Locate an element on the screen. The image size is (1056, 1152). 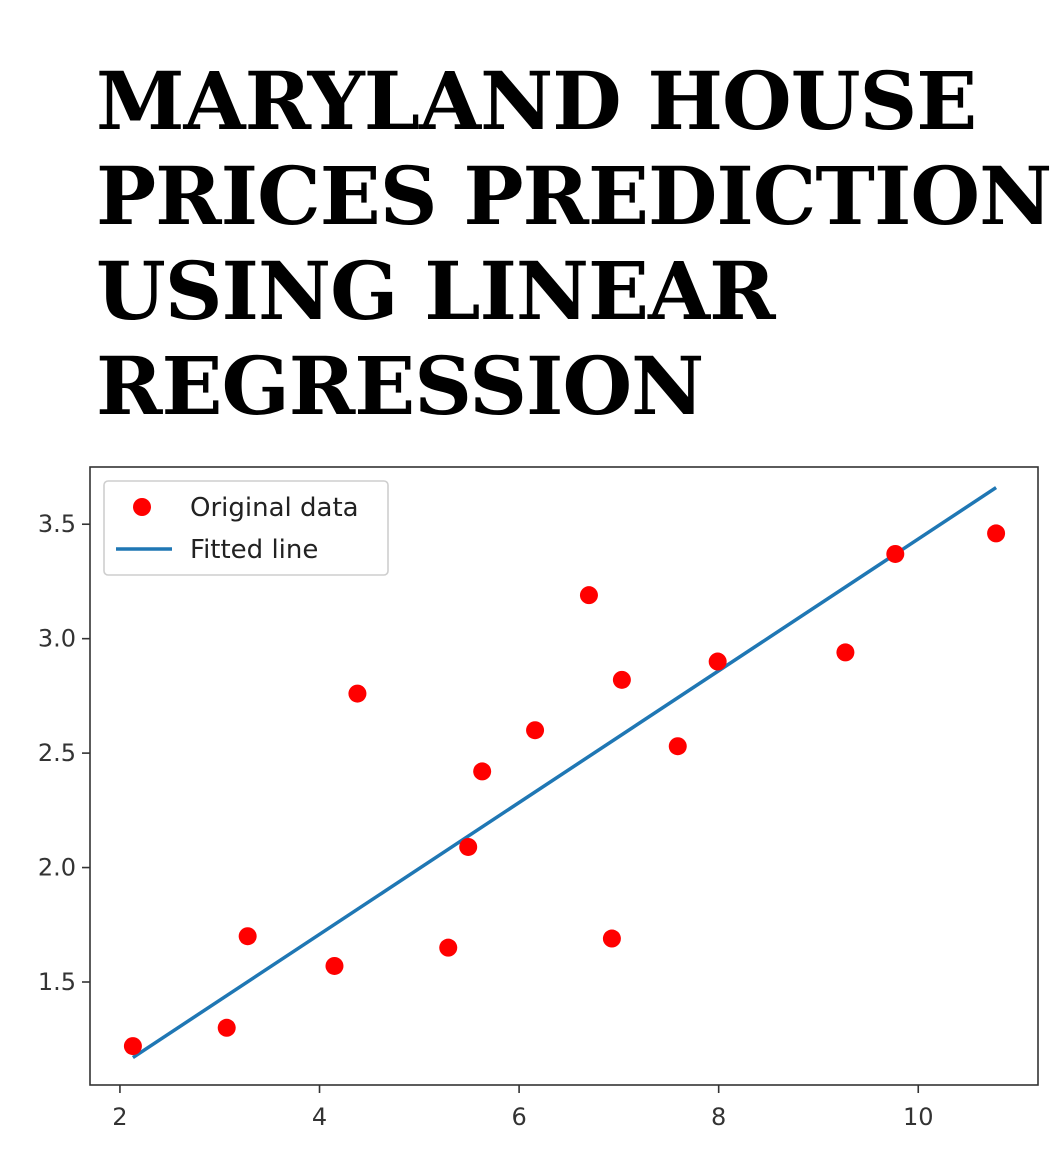
x-tick-label: 2 is located at coordinates (119, 1117).